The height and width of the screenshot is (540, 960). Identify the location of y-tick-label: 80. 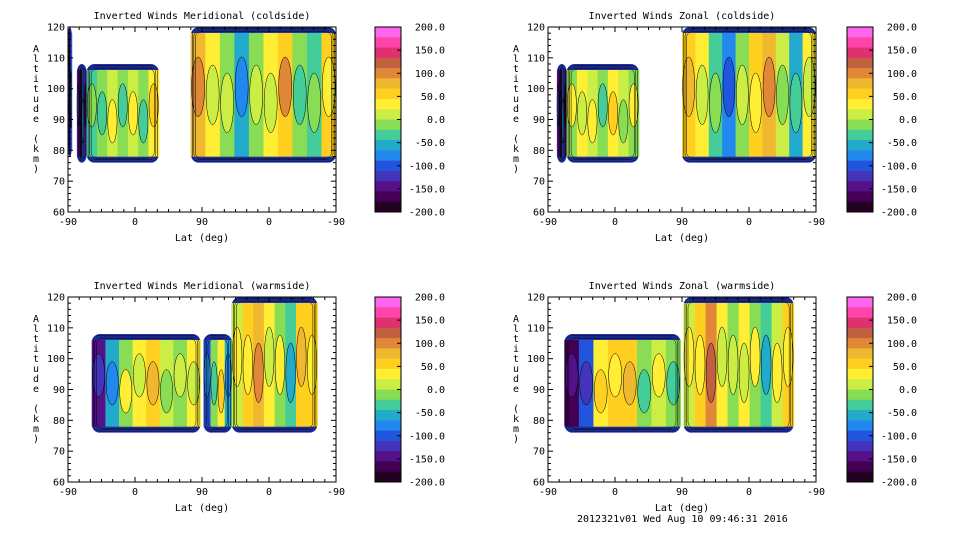
(539, 421).